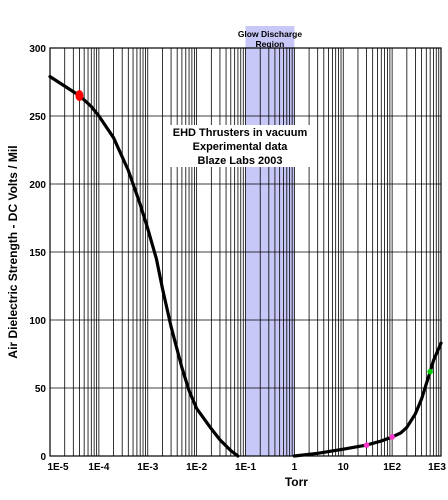  Describe the element at coordinates (58, 467) in the screenshot. I see `x-tick-label: 1E-5` at that location.